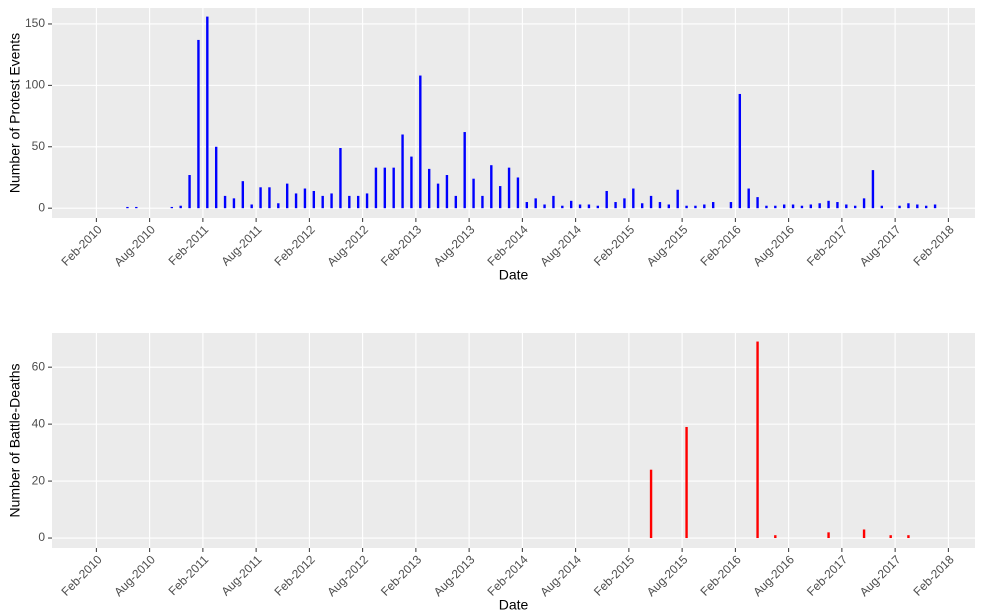 The image size is (986, 613). I want to click on y-tick-label: 20, so click(39, 480).